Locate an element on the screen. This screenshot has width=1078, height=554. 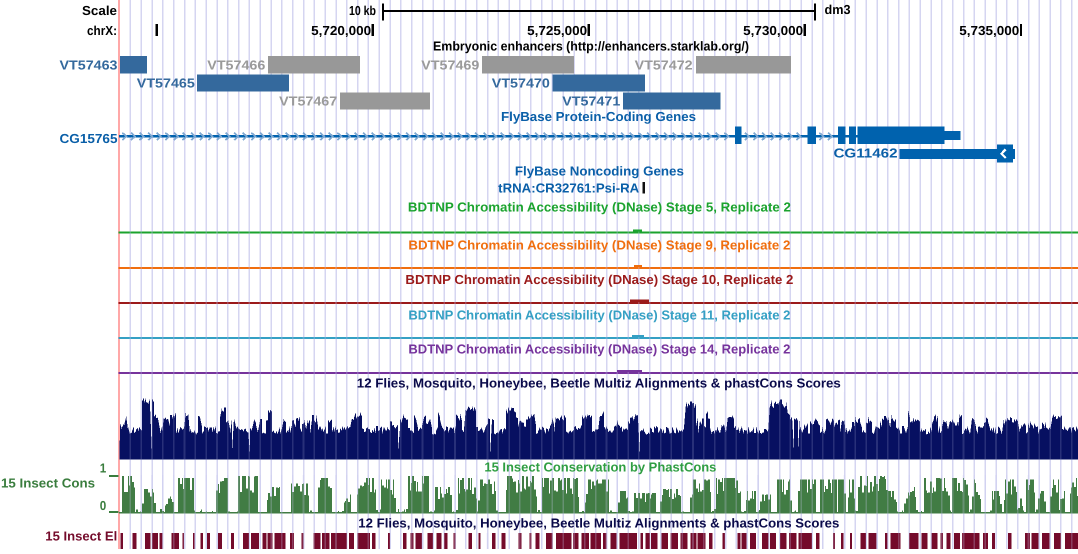
svg-text: VT57465 is located at coordinates (166, 83).